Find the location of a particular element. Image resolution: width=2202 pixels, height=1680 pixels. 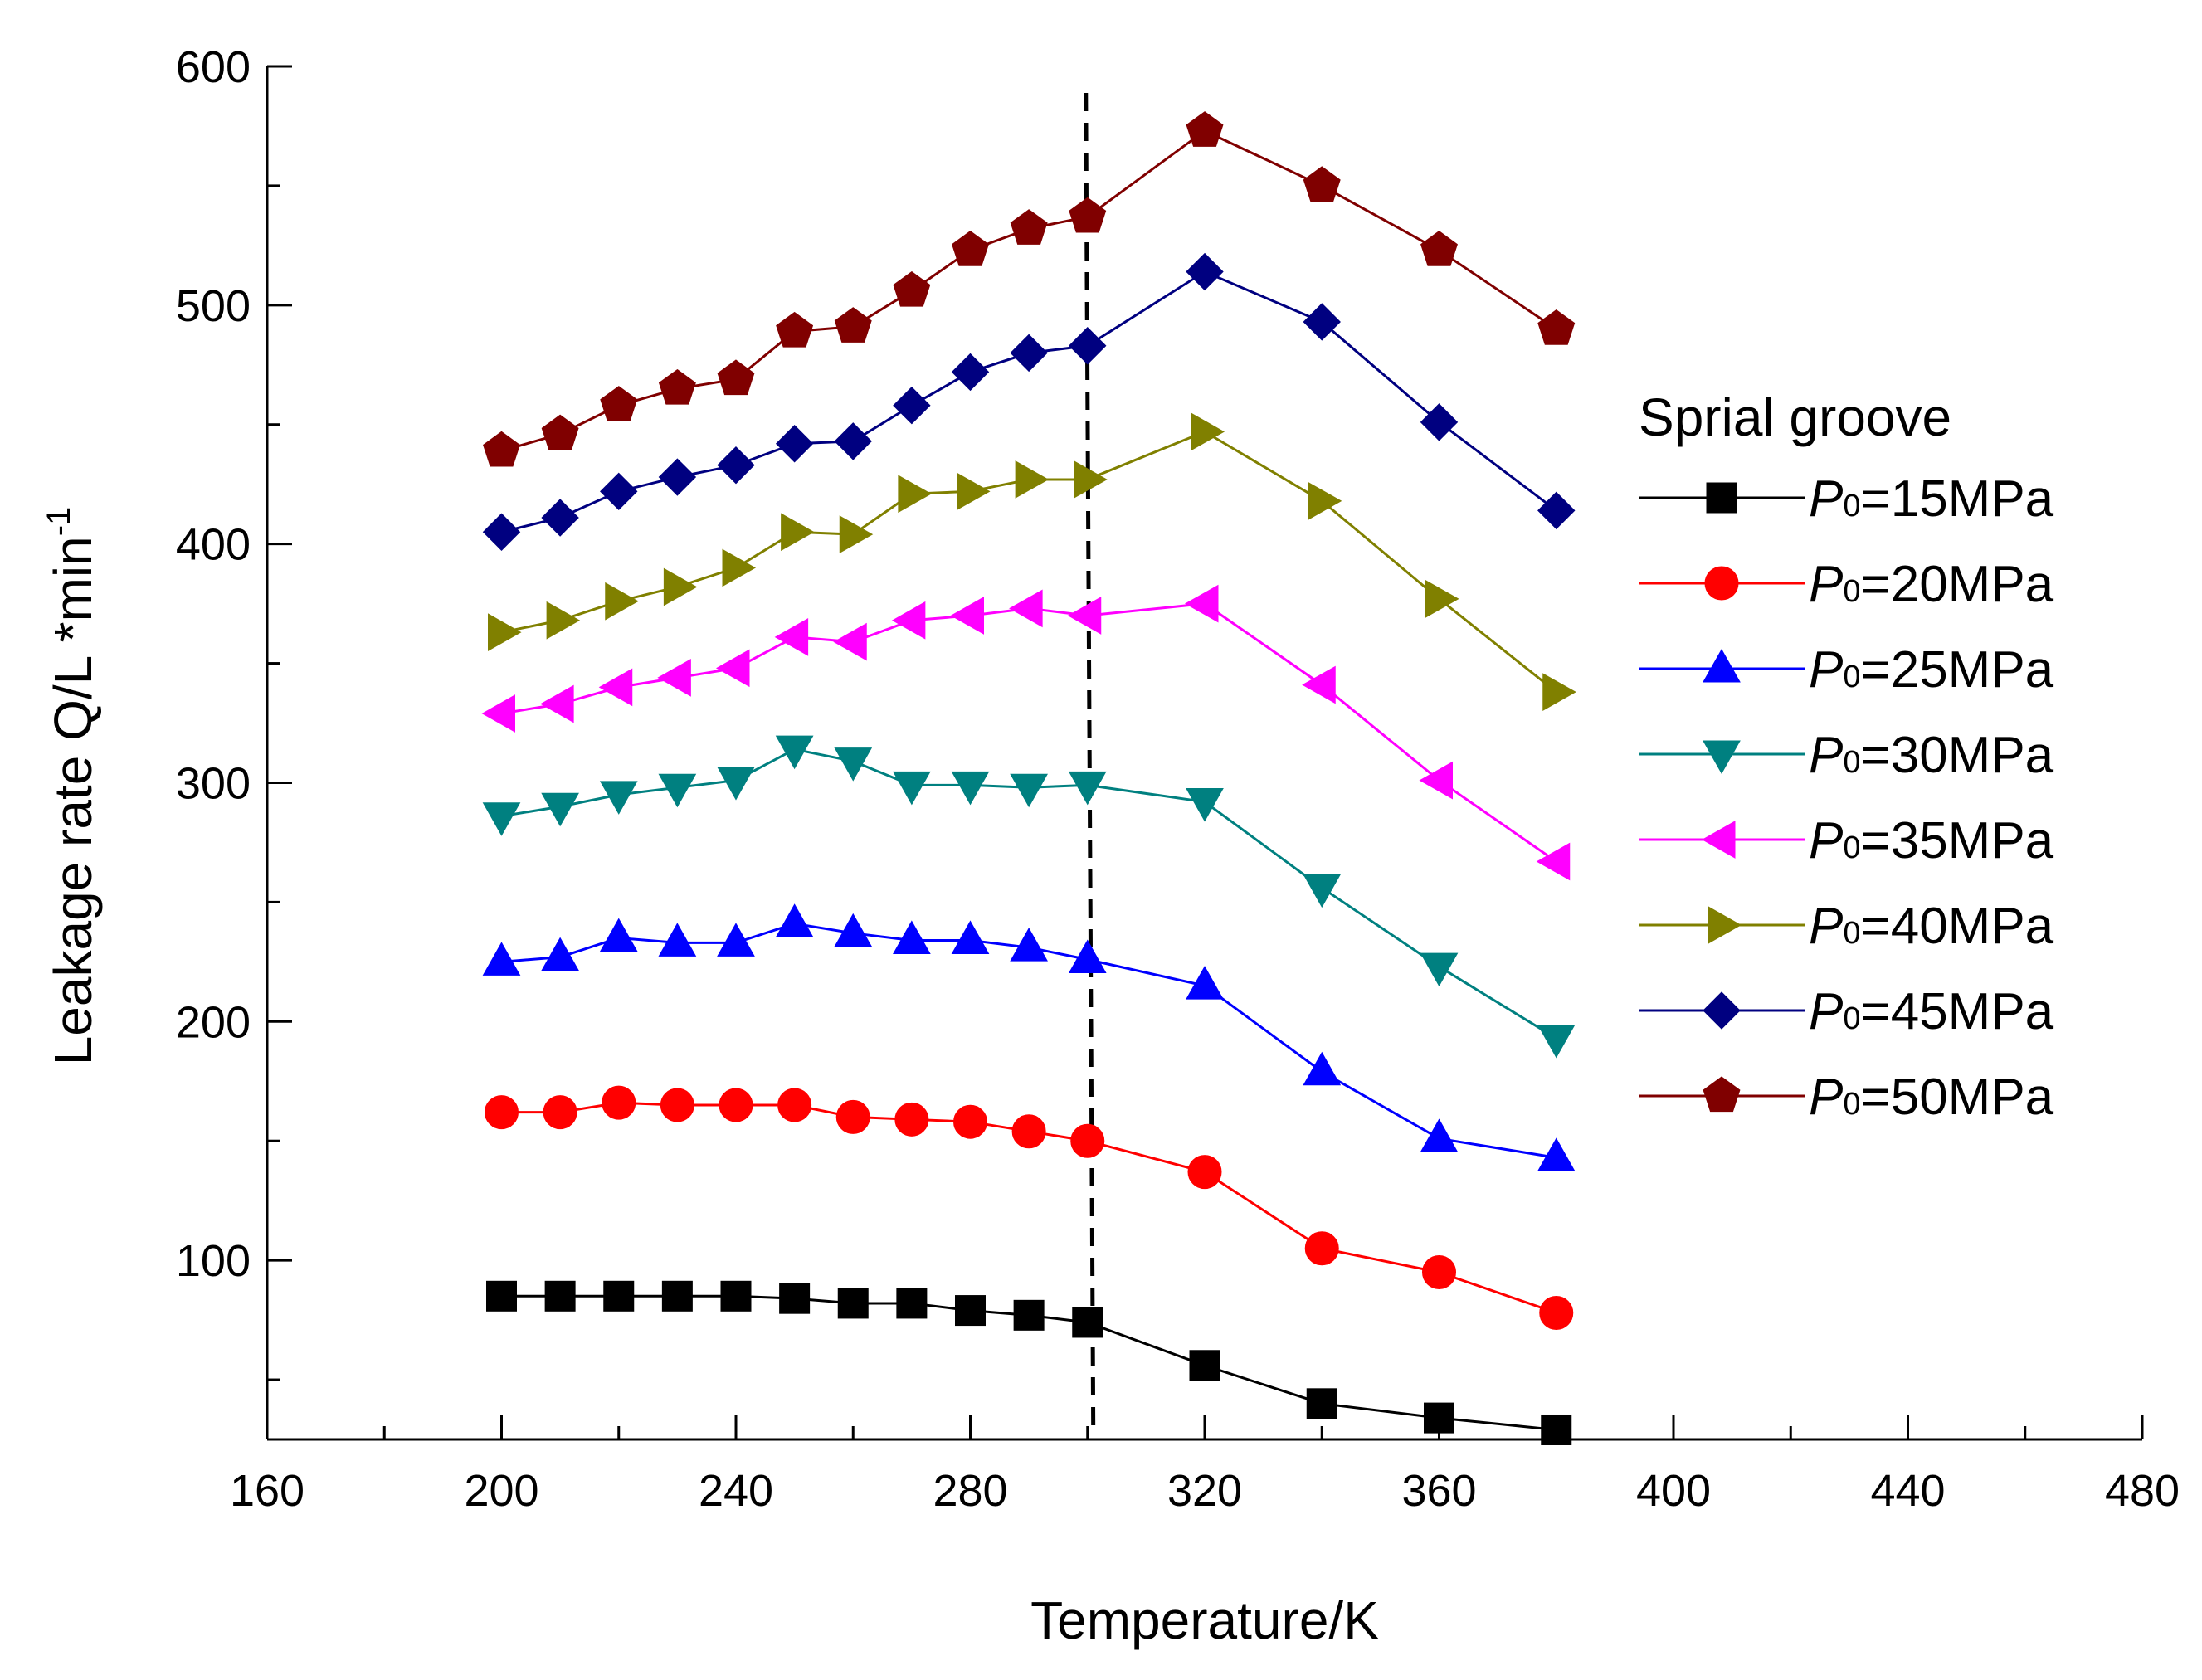

reference-line-300k is located at coordinates (1090, 765).